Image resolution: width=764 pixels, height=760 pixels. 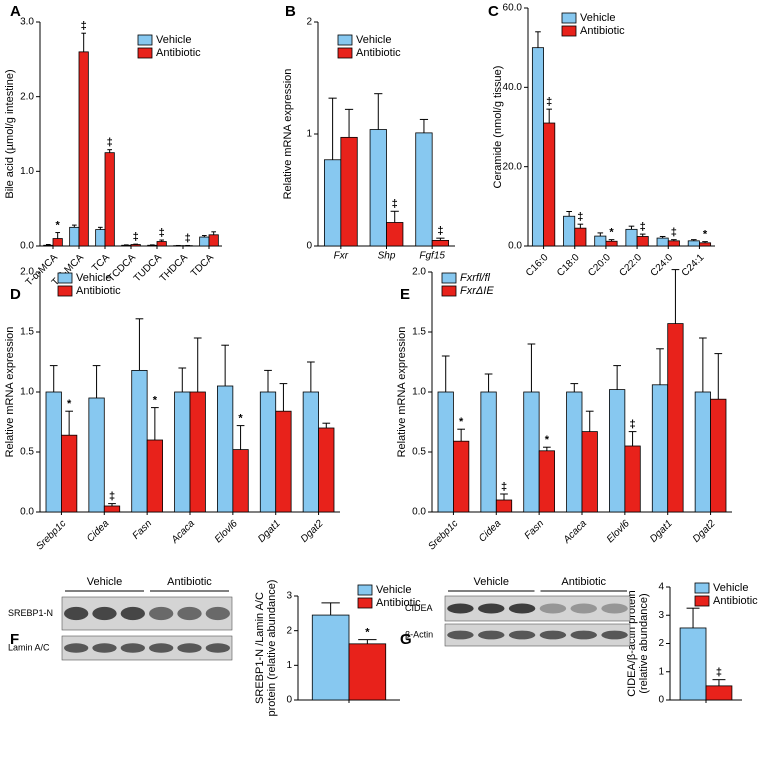 What do you see at coordinates (693, 265) in the screenshot?
I see `x-tick-label: C24:1` at bounding box center [693, 265].